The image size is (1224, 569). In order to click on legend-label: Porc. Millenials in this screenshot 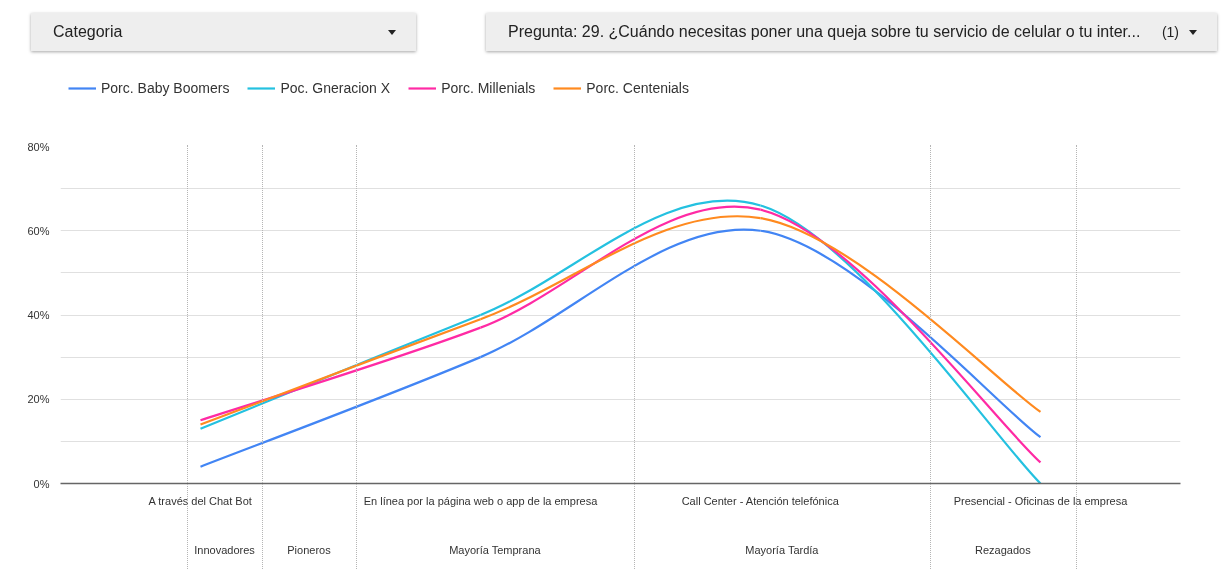, I will do `click(488, 88)`.